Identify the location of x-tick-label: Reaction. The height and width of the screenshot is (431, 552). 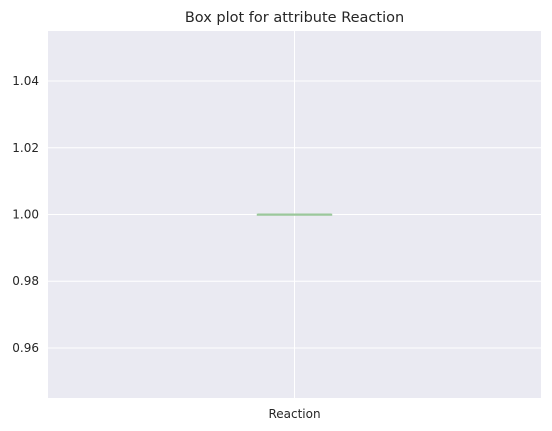
(294, 414).